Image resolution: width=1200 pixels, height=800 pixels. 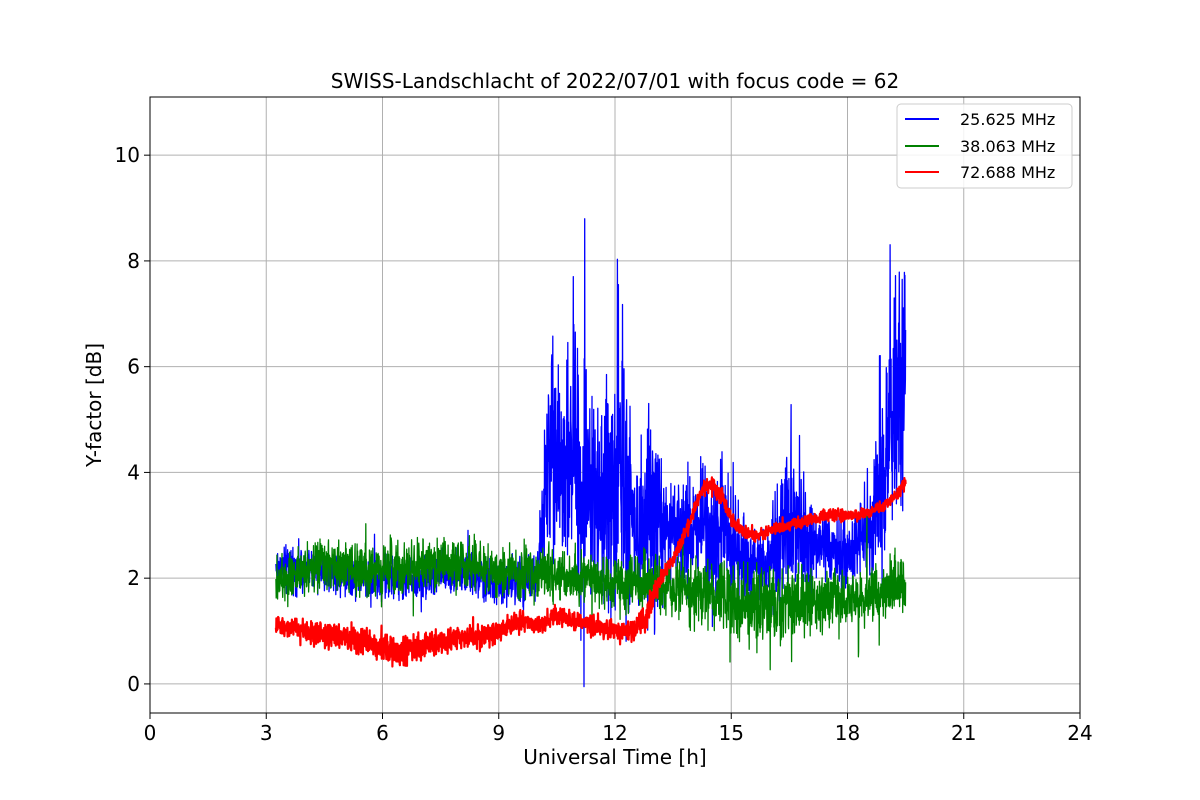 I want to click on y-tick-label: 8, so click(x=133, y=261).